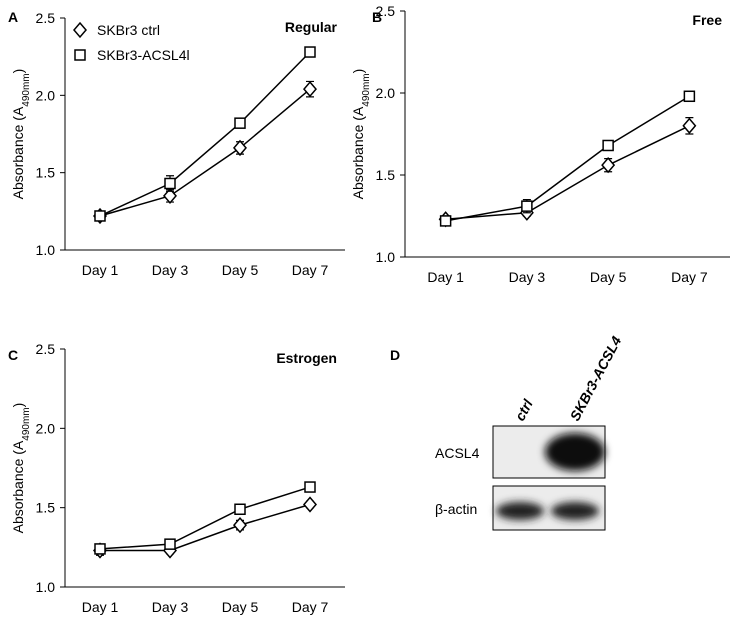 Image resolution: width=746 pixels, height=626 pixels. I want to click on chart-title: Free, so click(707, 20).